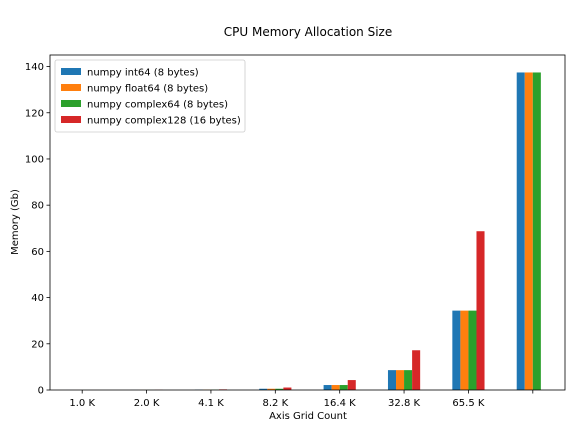 This screenshot has width=576, height=432. Describe the element at coordinates (308, 32) in the screenshot. I see `chart-title: CPU Memory Allocation Size` at that location.